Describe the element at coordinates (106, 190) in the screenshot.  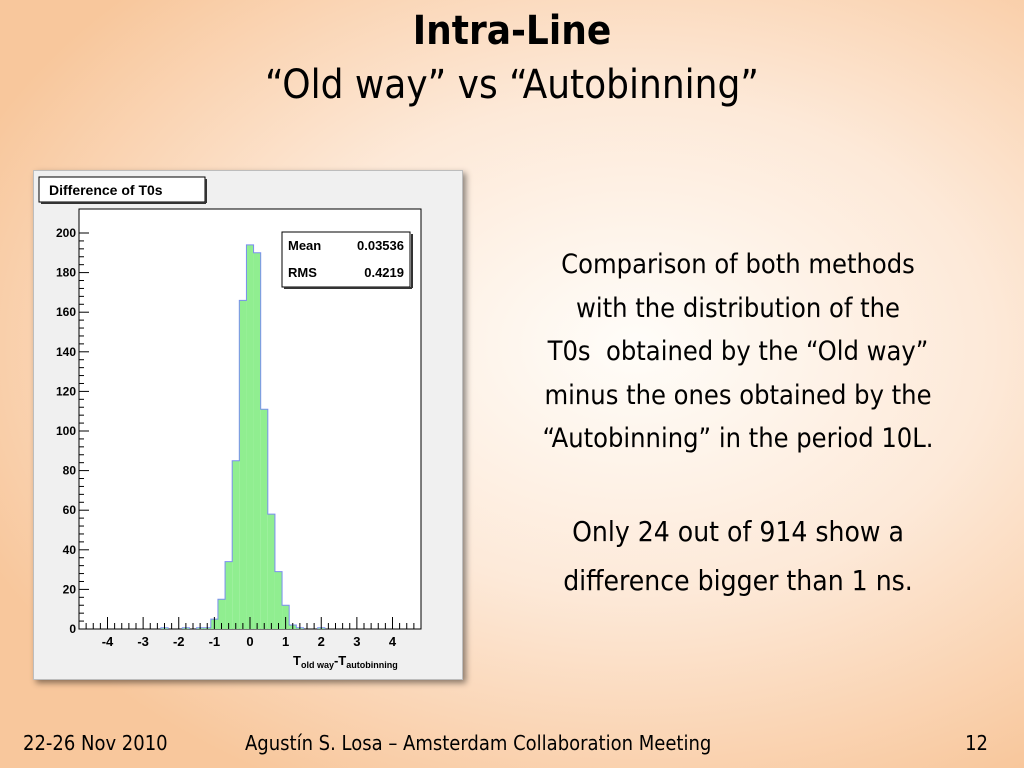
I see `chart-title: Difference of T0s` at that location.